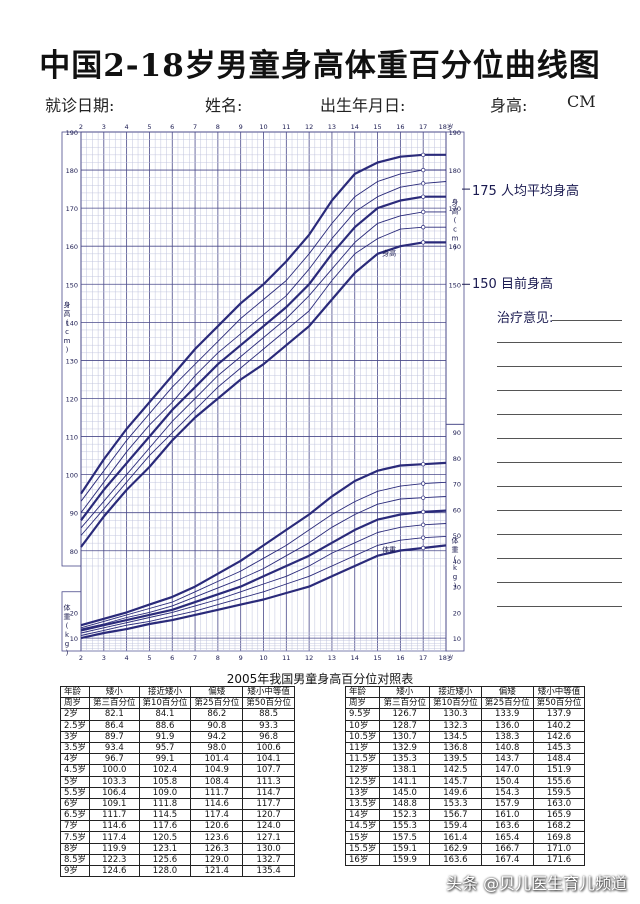 This screenshot has height=904, width=640. Describe the element at coordinates (423, 154) in the screenshot. I see `height-curve-marker` at that location.